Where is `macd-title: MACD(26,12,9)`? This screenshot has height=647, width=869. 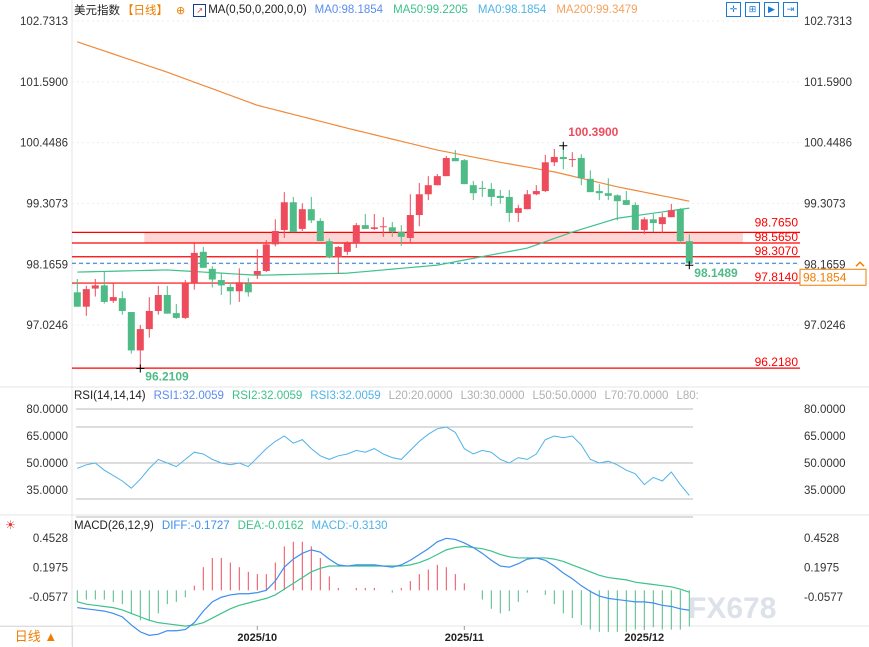
macd-title: MACD(26,12,9) is located at coordinates (114, 526).